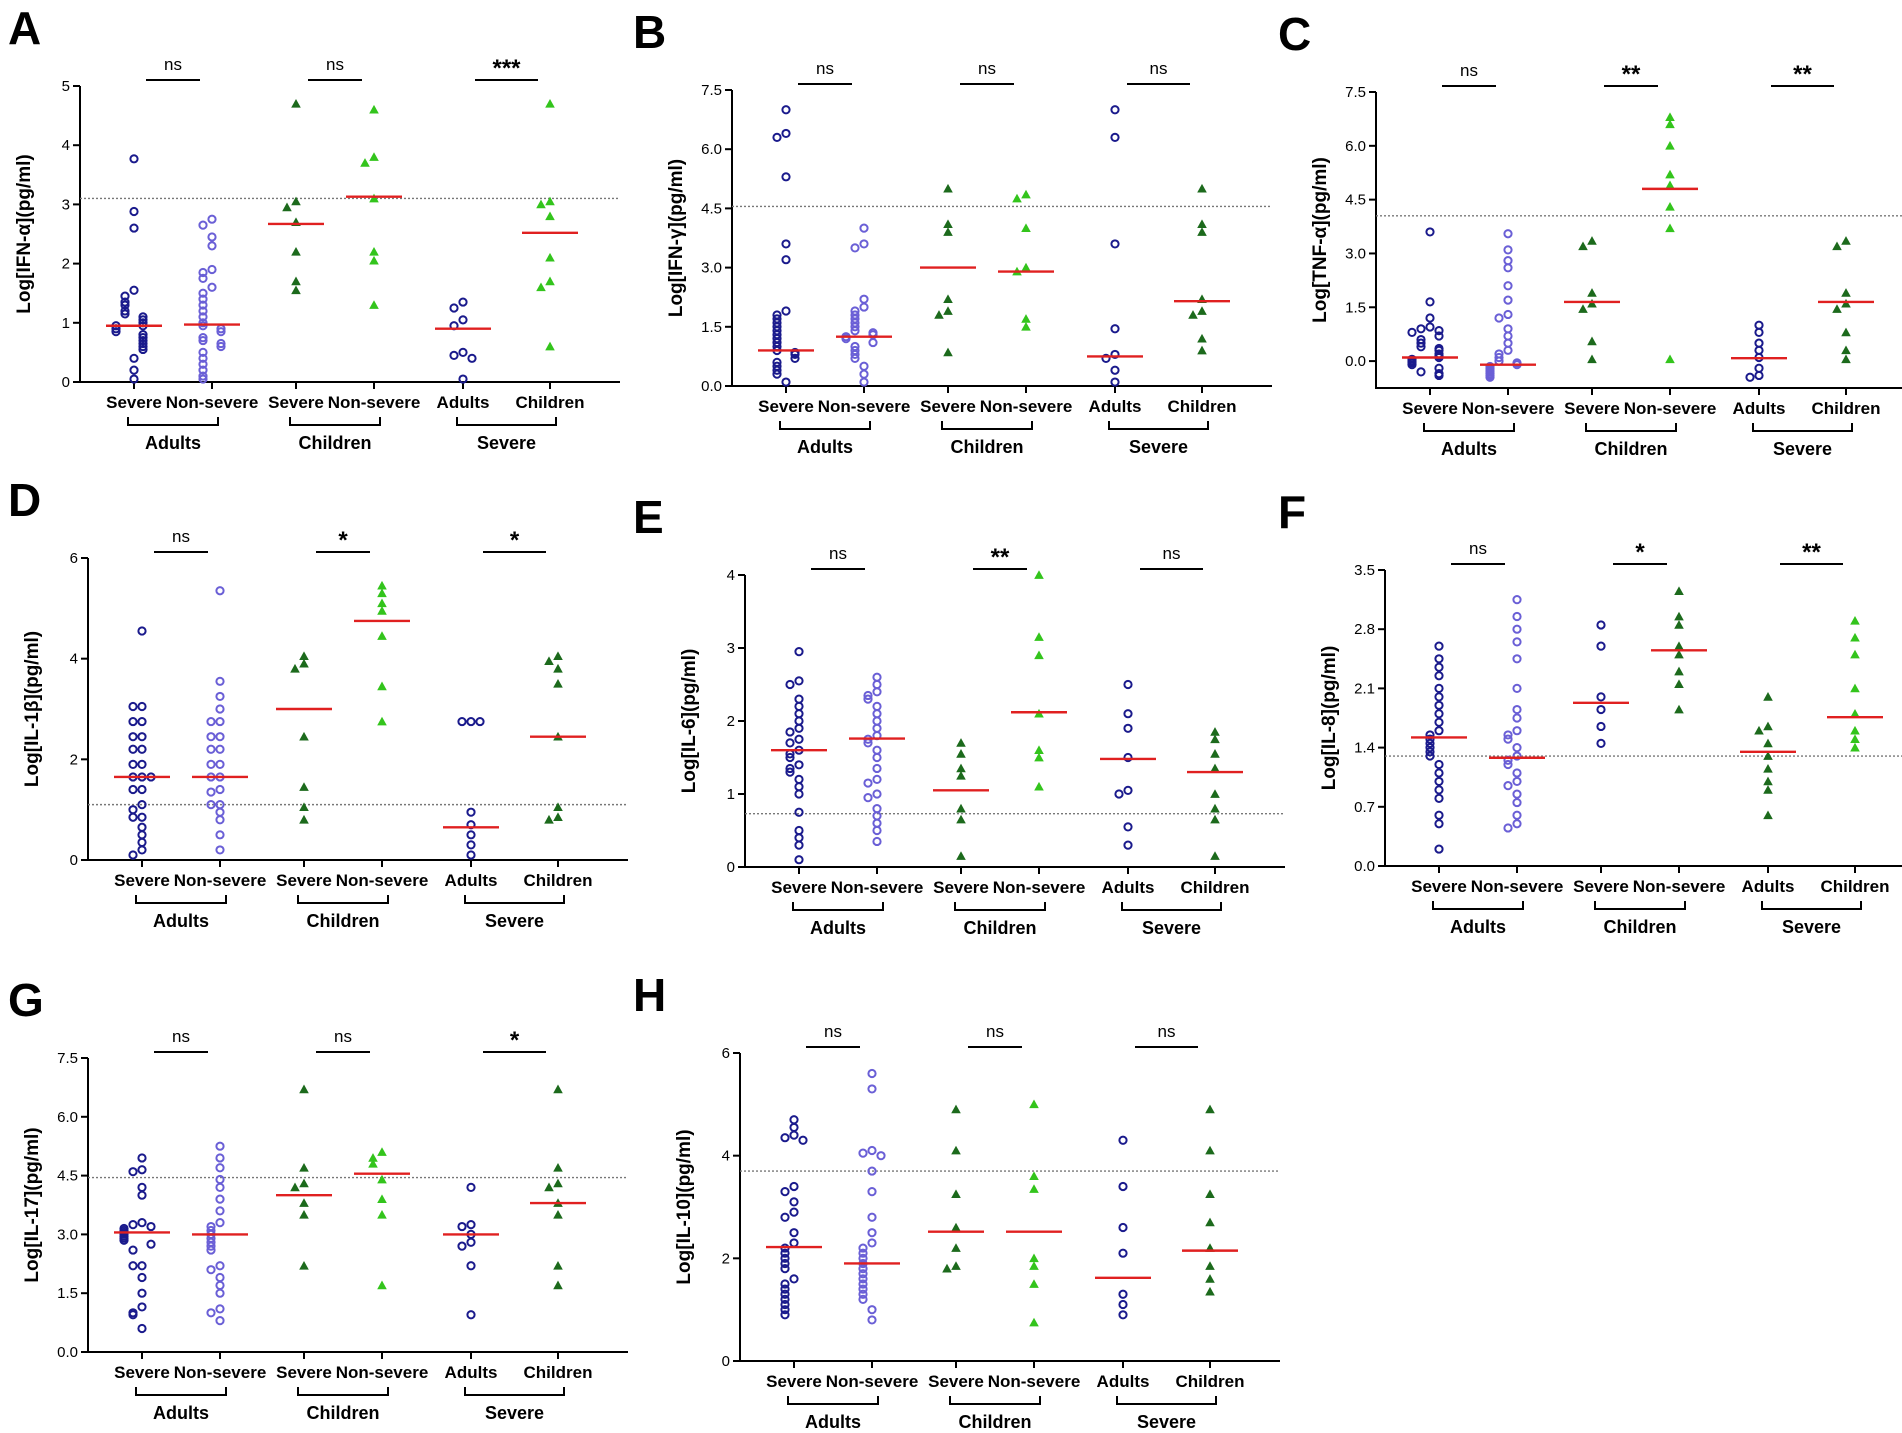 This screenshot has width=1902, height=1433. What do you see at coordinates (726, 1361) in the screenshot?
I see `y-tick-label: 0` at bounding box center [726, 1361].